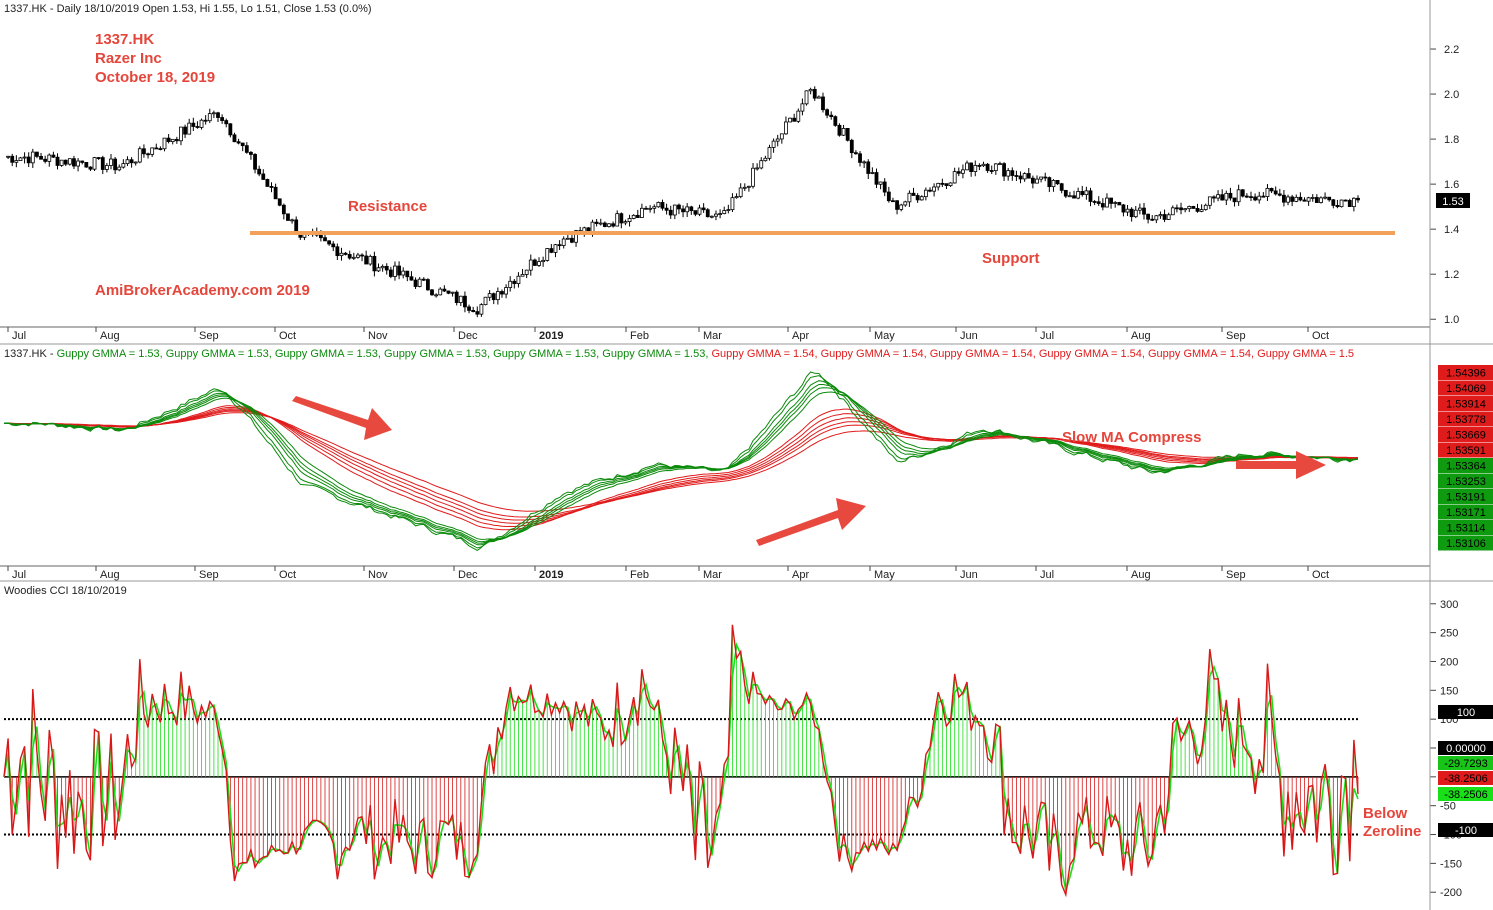 The image size is (1493, 910). I want to click on arrow-icon, so click(811, 522).